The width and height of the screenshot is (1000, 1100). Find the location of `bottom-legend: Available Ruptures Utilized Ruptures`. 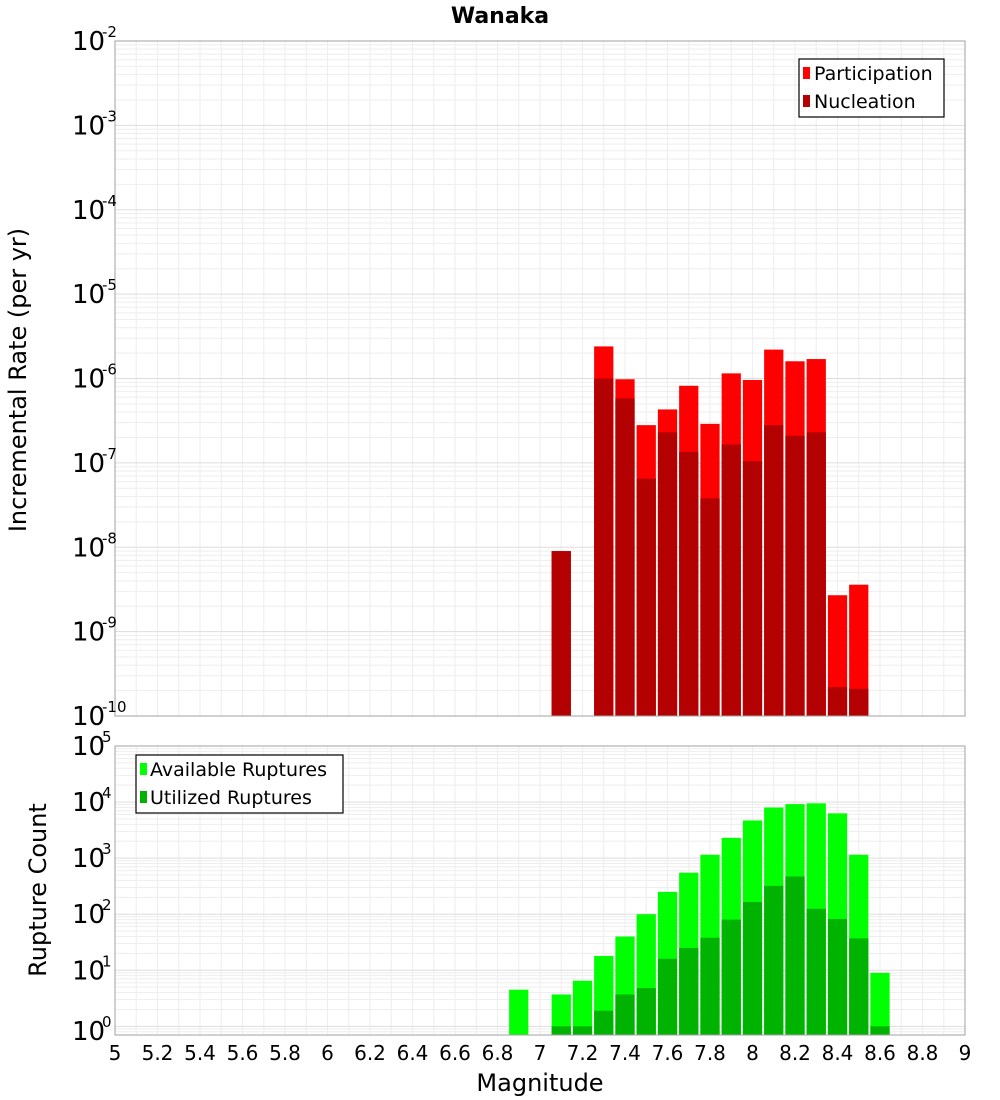

bottom-legend: Available Ruptures Utilized Ruptures is located at coordinates (239, 784).